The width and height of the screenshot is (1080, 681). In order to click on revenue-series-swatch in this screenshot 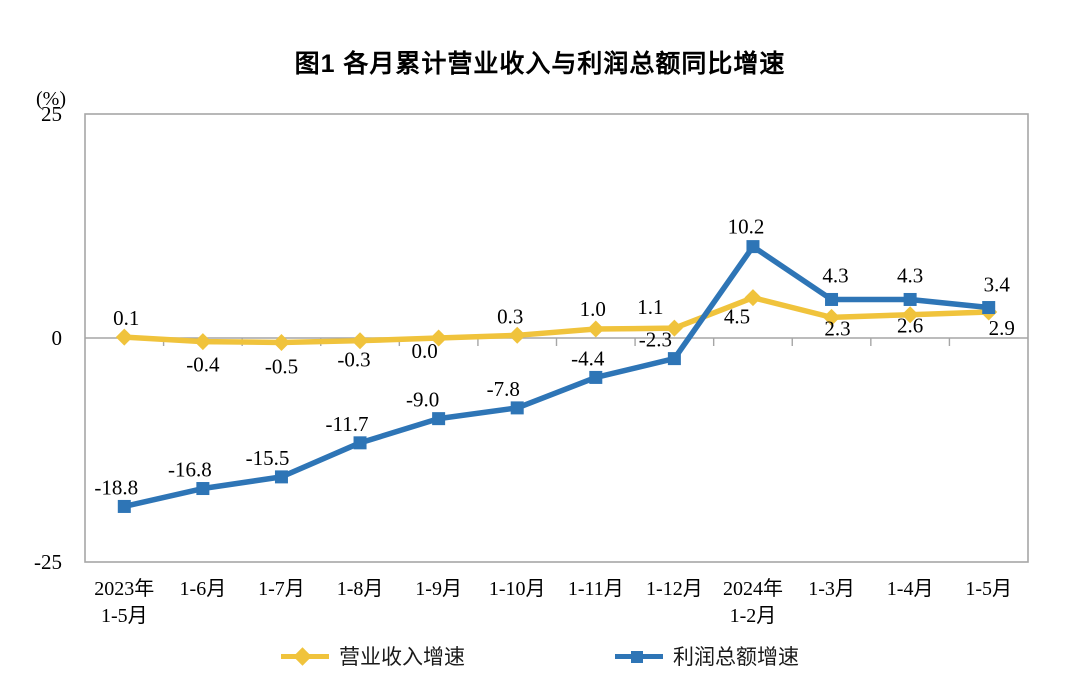, I will do `click(305, 656)`.